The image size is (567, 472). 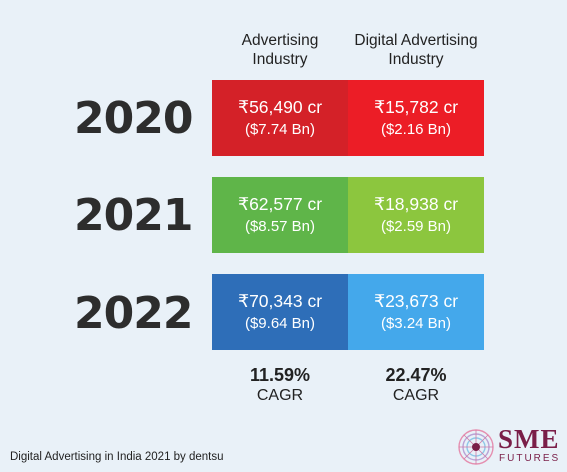 What do you see at coordinates (280, 118) in the screenshot?
I see `cell-2020-advertising: ₹56,490 cr ($7.74 Bn)` at bounding box center [280, 118].